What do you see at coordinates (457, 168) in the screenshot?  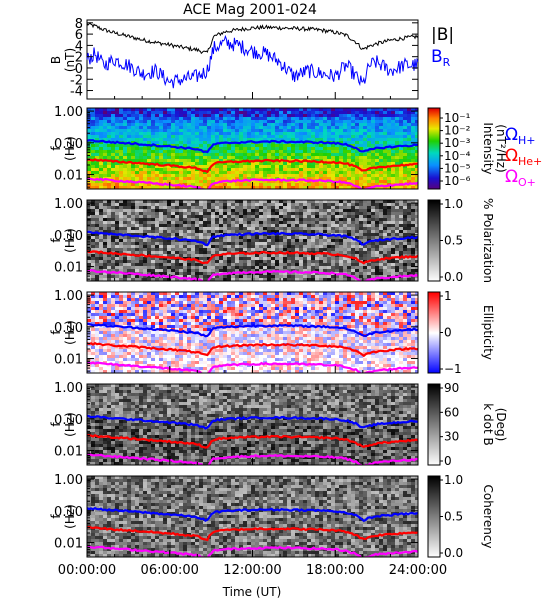 I see `colorbar-tick-label: 10⁻⁵` at bounding box center [457, 168].